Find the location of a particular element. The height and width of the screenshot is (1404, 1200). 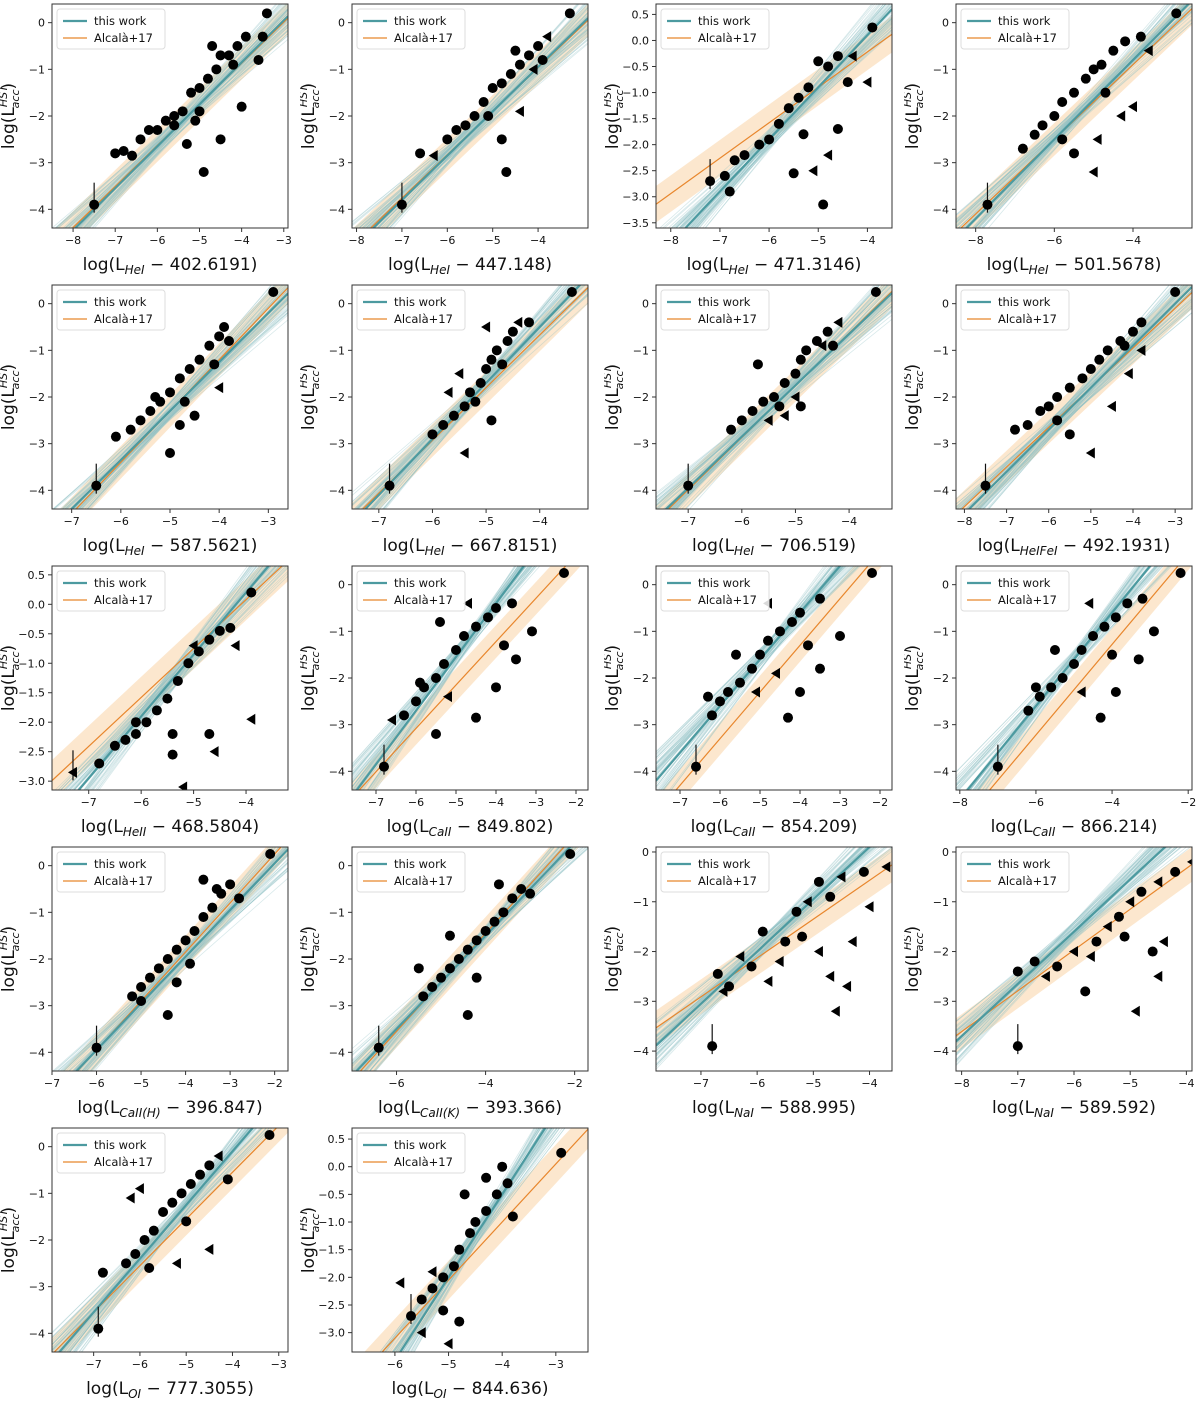

alcala-uncertainty-band is located at coordinates (1074, 397).